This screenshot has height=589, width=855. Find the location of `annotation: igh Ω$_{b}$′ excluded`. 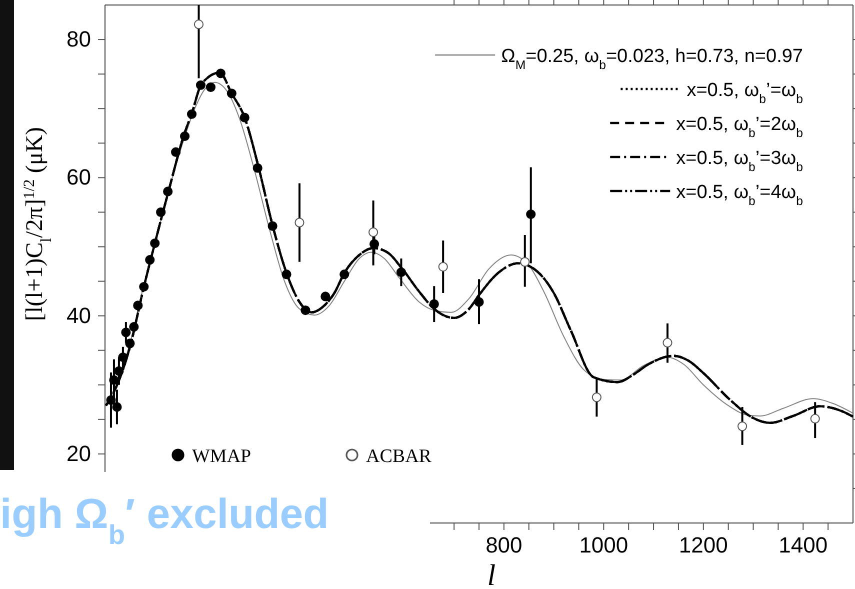

annotation: igh Ω$_{b}$′ excluded is located at coordinates (164, 520).